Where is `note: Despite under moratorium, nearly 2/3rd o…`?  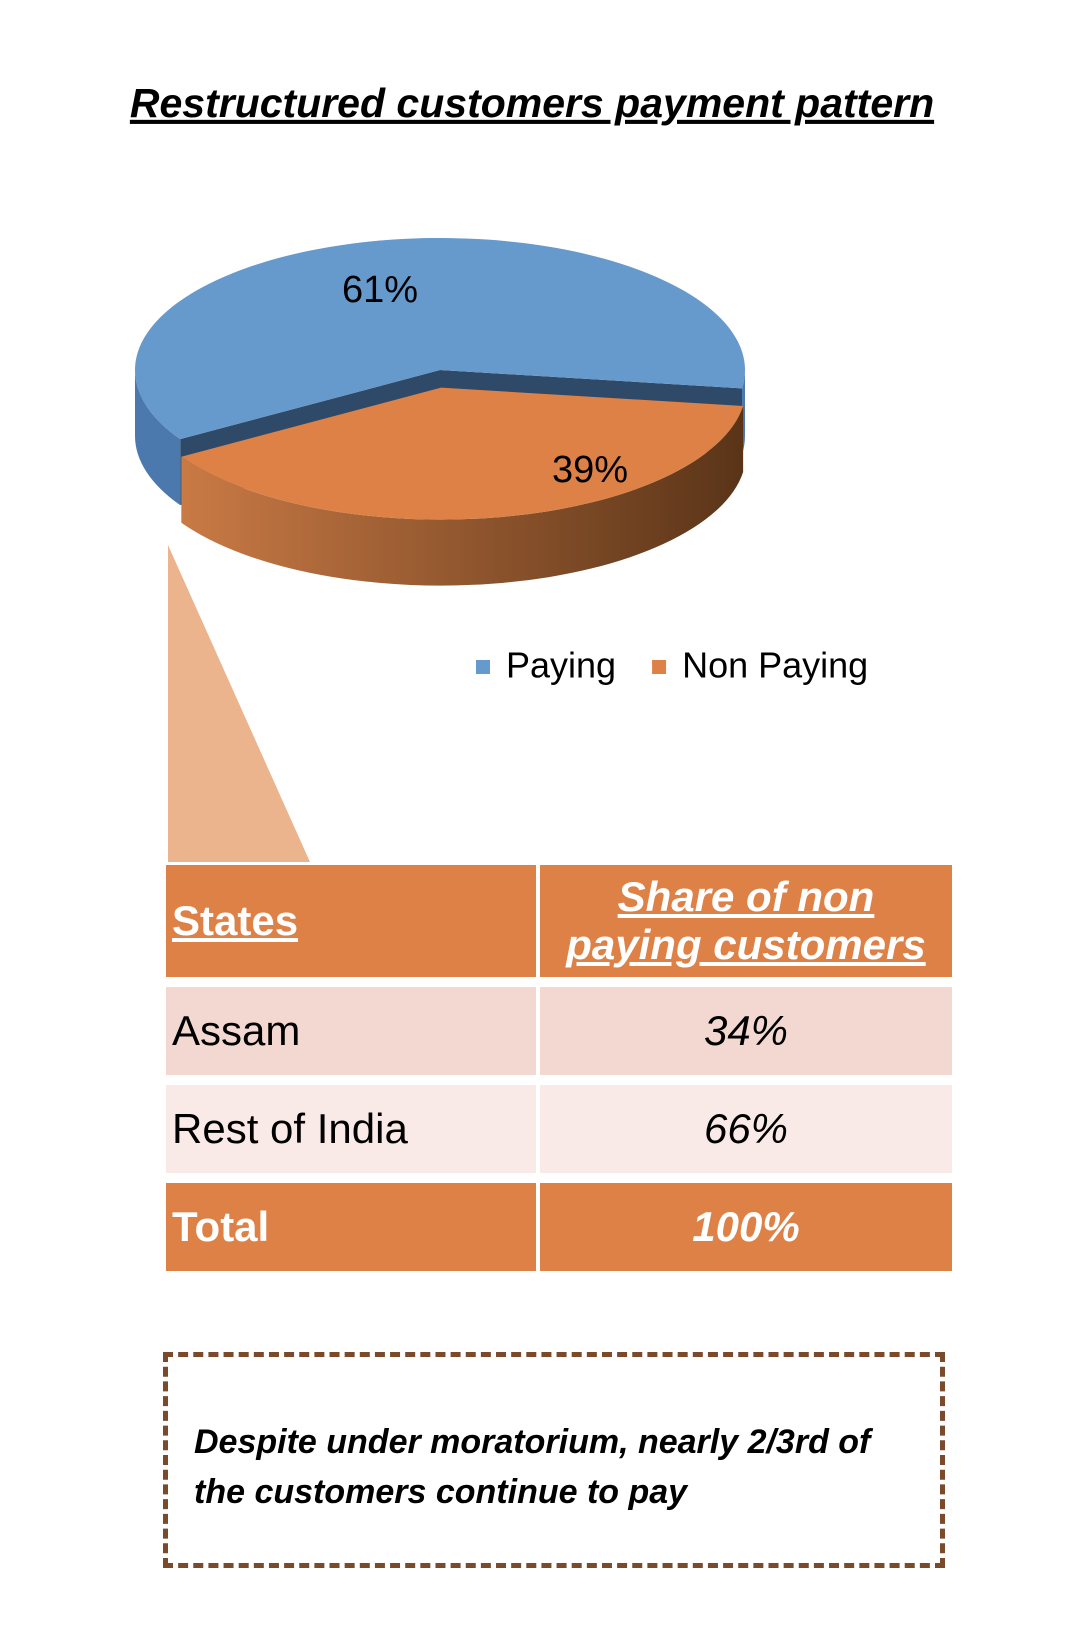 note: Despite under moratorium, nearly 2/3rd o… is located at coordinates (554, 1460).